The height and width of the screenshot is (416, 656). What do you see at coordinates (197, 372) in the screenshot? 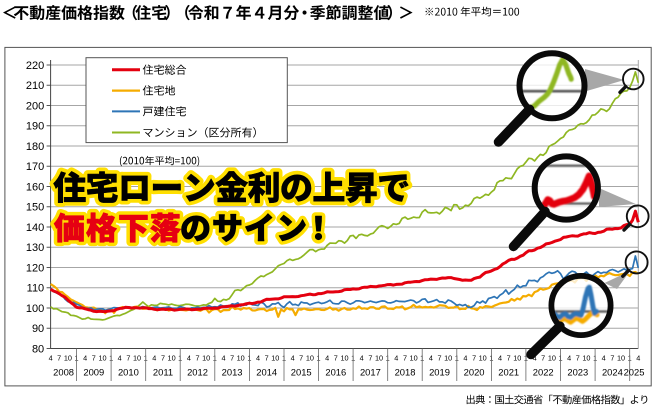
I see `svg-text: 2012` at bounding box center [197, 372].